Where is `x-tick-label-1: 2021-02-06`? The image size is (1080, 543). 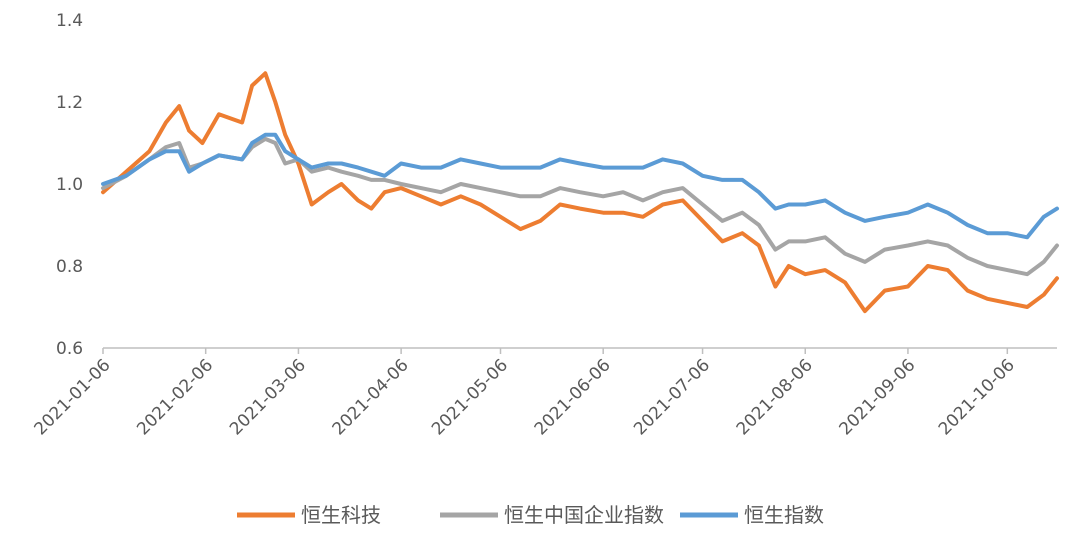
x-tick-label-1: 2021-02-06 is located at coordinates (175, 397).